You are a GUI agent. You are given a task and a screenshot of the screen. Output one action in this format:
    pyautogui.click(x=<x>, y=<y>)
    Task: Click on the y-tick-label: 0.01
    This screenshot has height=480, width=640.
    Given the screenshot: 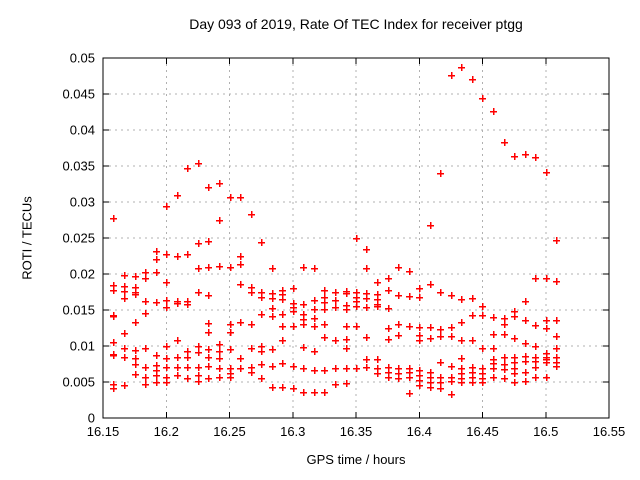 What is the action you would take?
    pyautogui.click(x=82, y=346)
    